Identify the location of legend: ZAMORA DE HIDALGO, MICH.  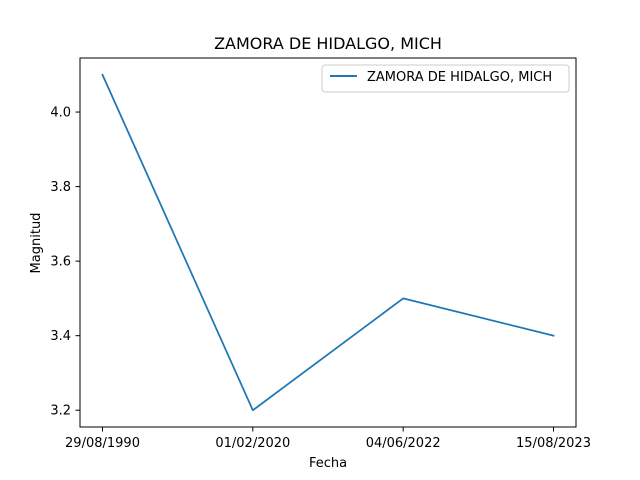
(445, 78).